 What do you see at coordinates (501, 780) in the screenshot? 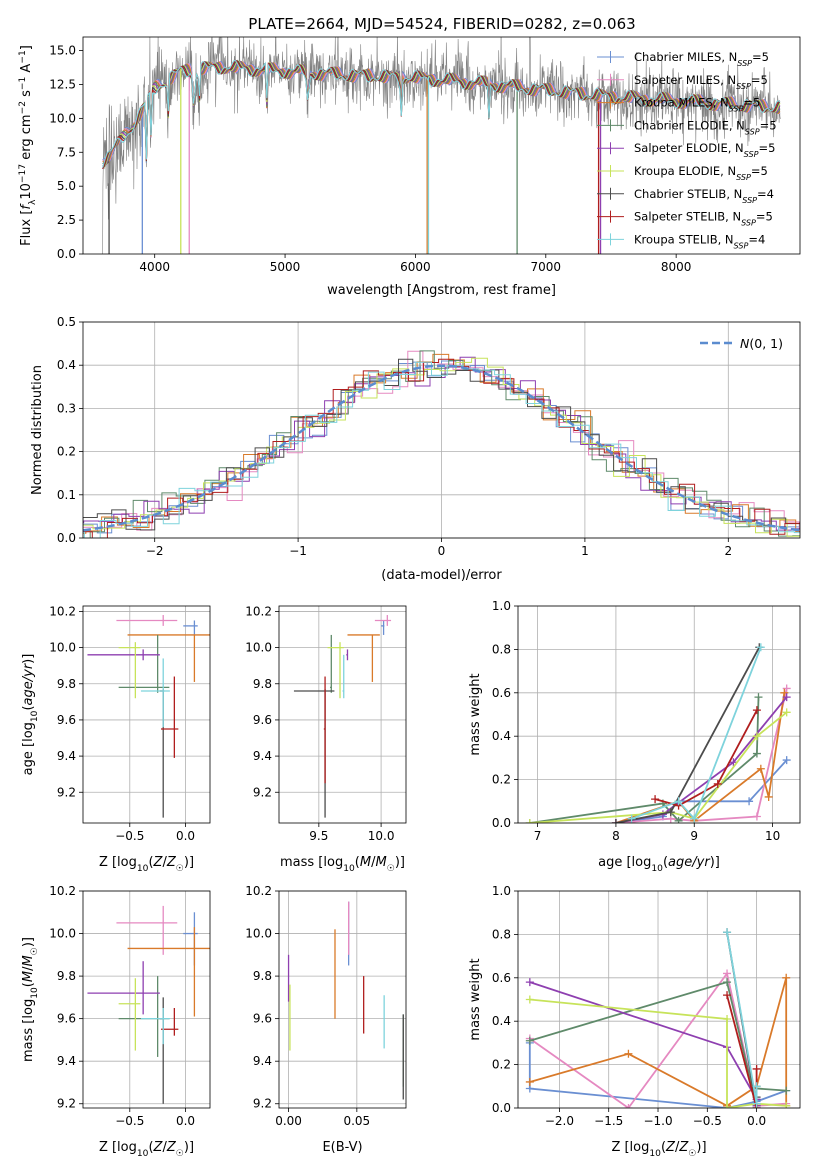
I see `y-tick-label: 0.2` at bounding box center [501, 780].